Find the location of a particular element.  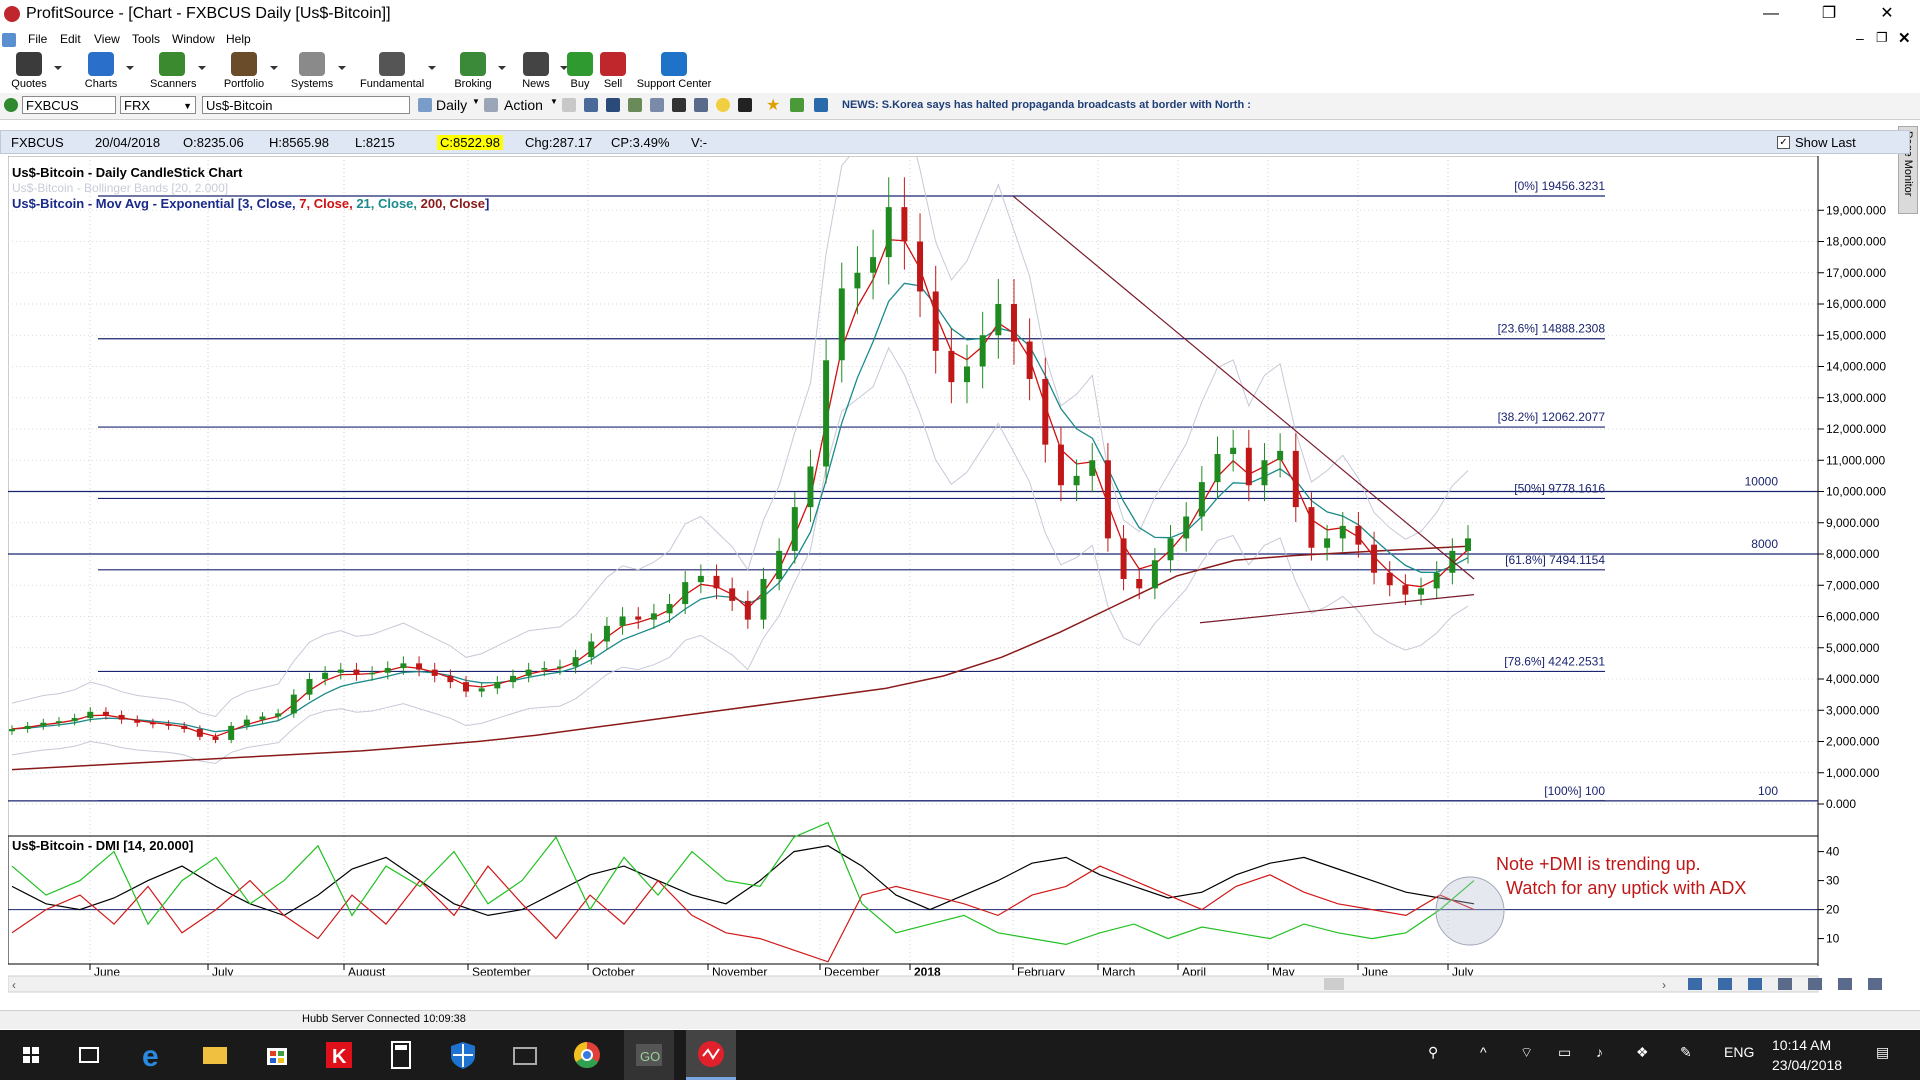

menu-tools: Tools is located at coordinates (146, 39).